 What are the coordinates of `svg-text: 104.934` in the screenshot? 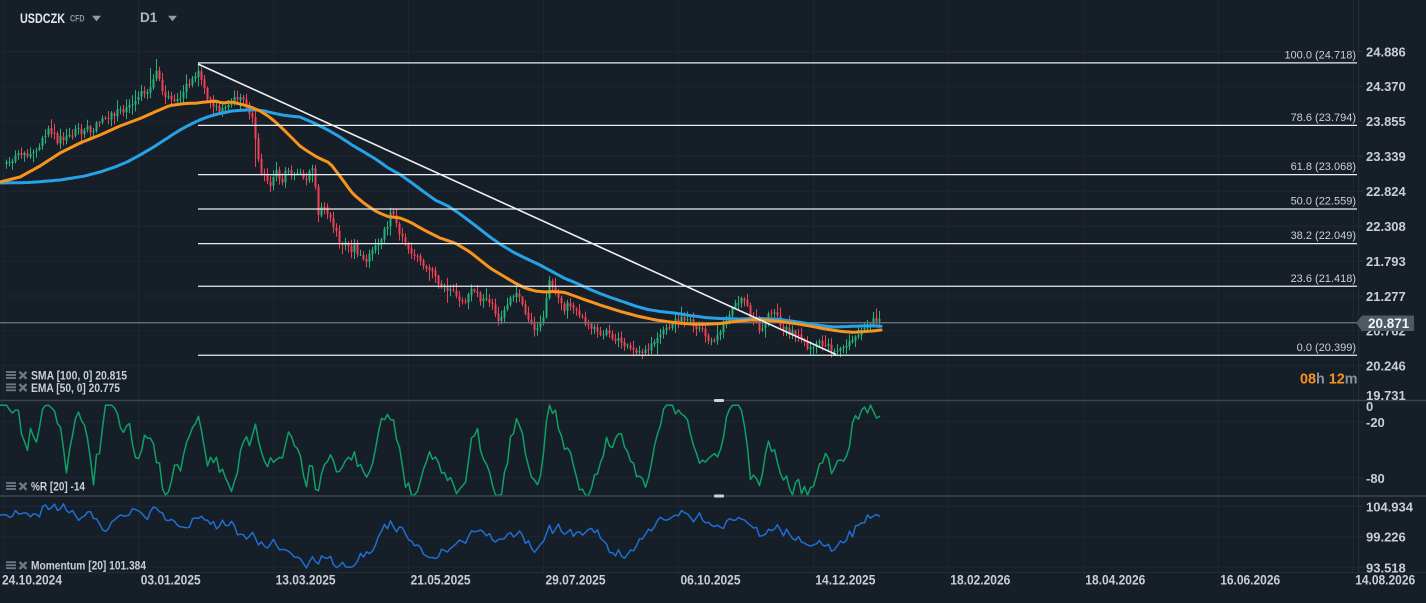 It's located at (1390, 506).